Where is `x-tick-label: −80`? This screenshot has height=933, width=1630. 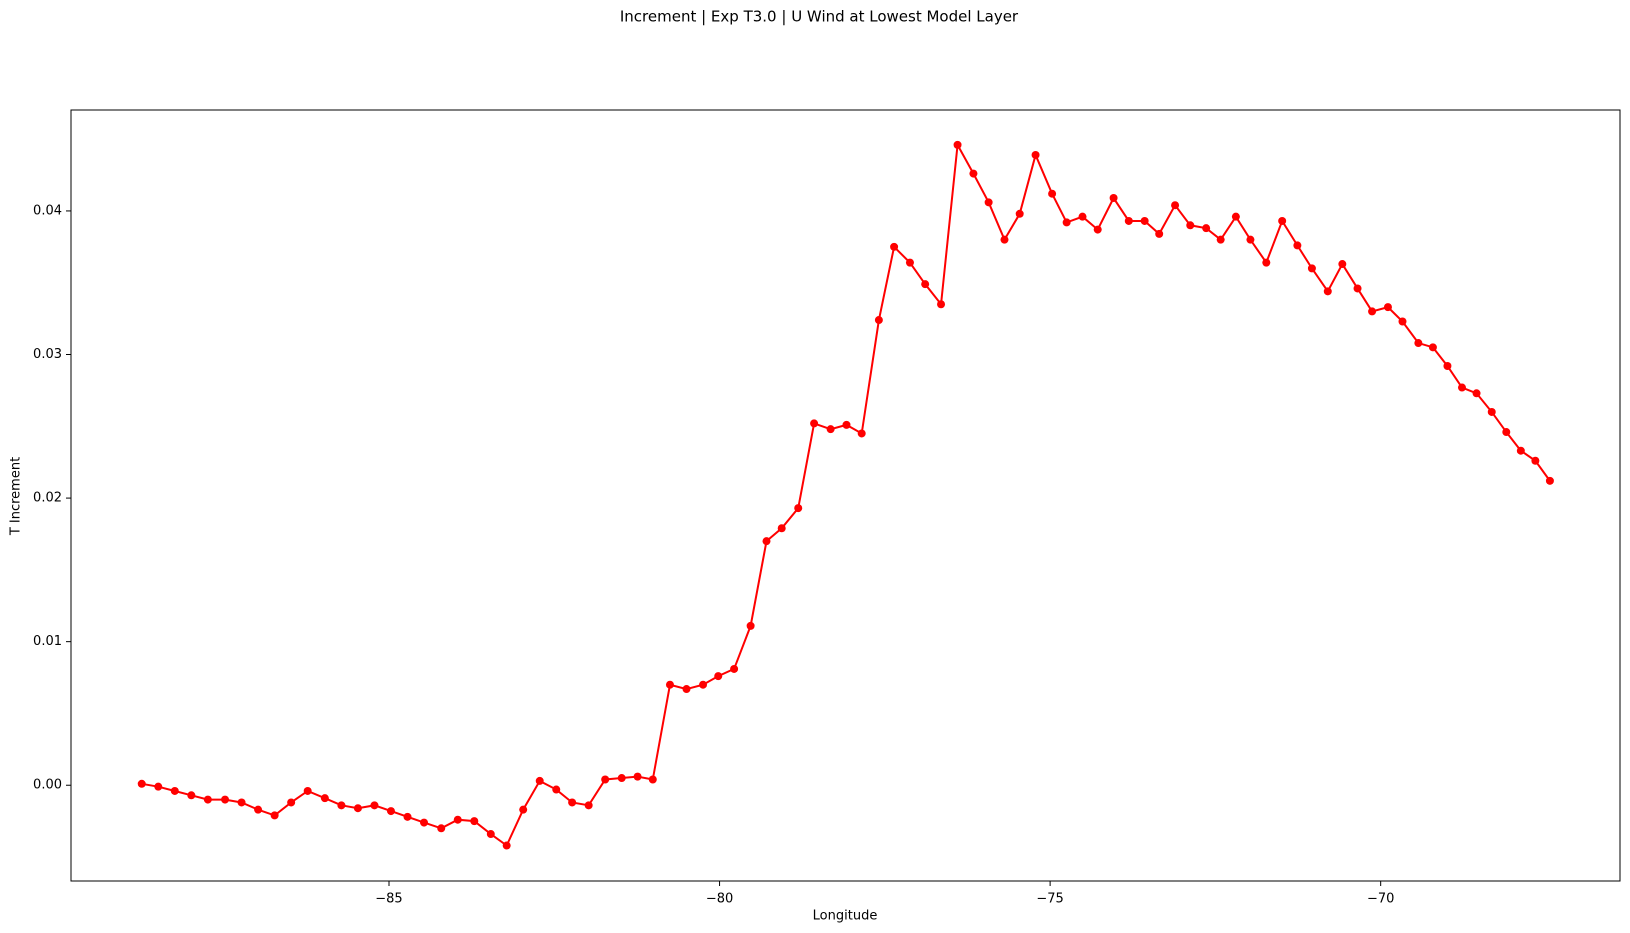
x-tick-label: −80 is located at coordinates (719, 899).